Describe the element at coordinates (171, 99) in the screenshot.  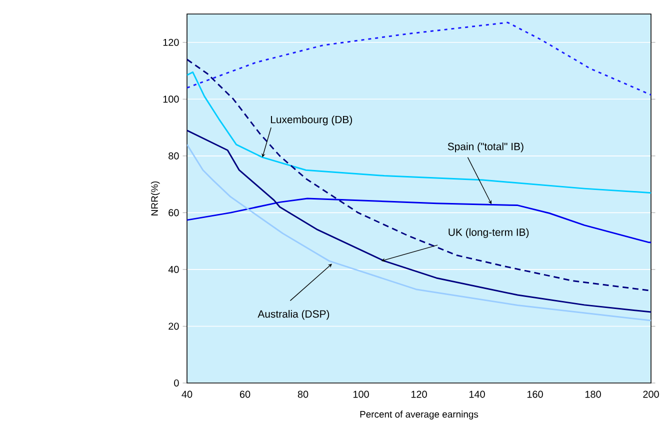
I see `y-tick-label: 100` at that location.